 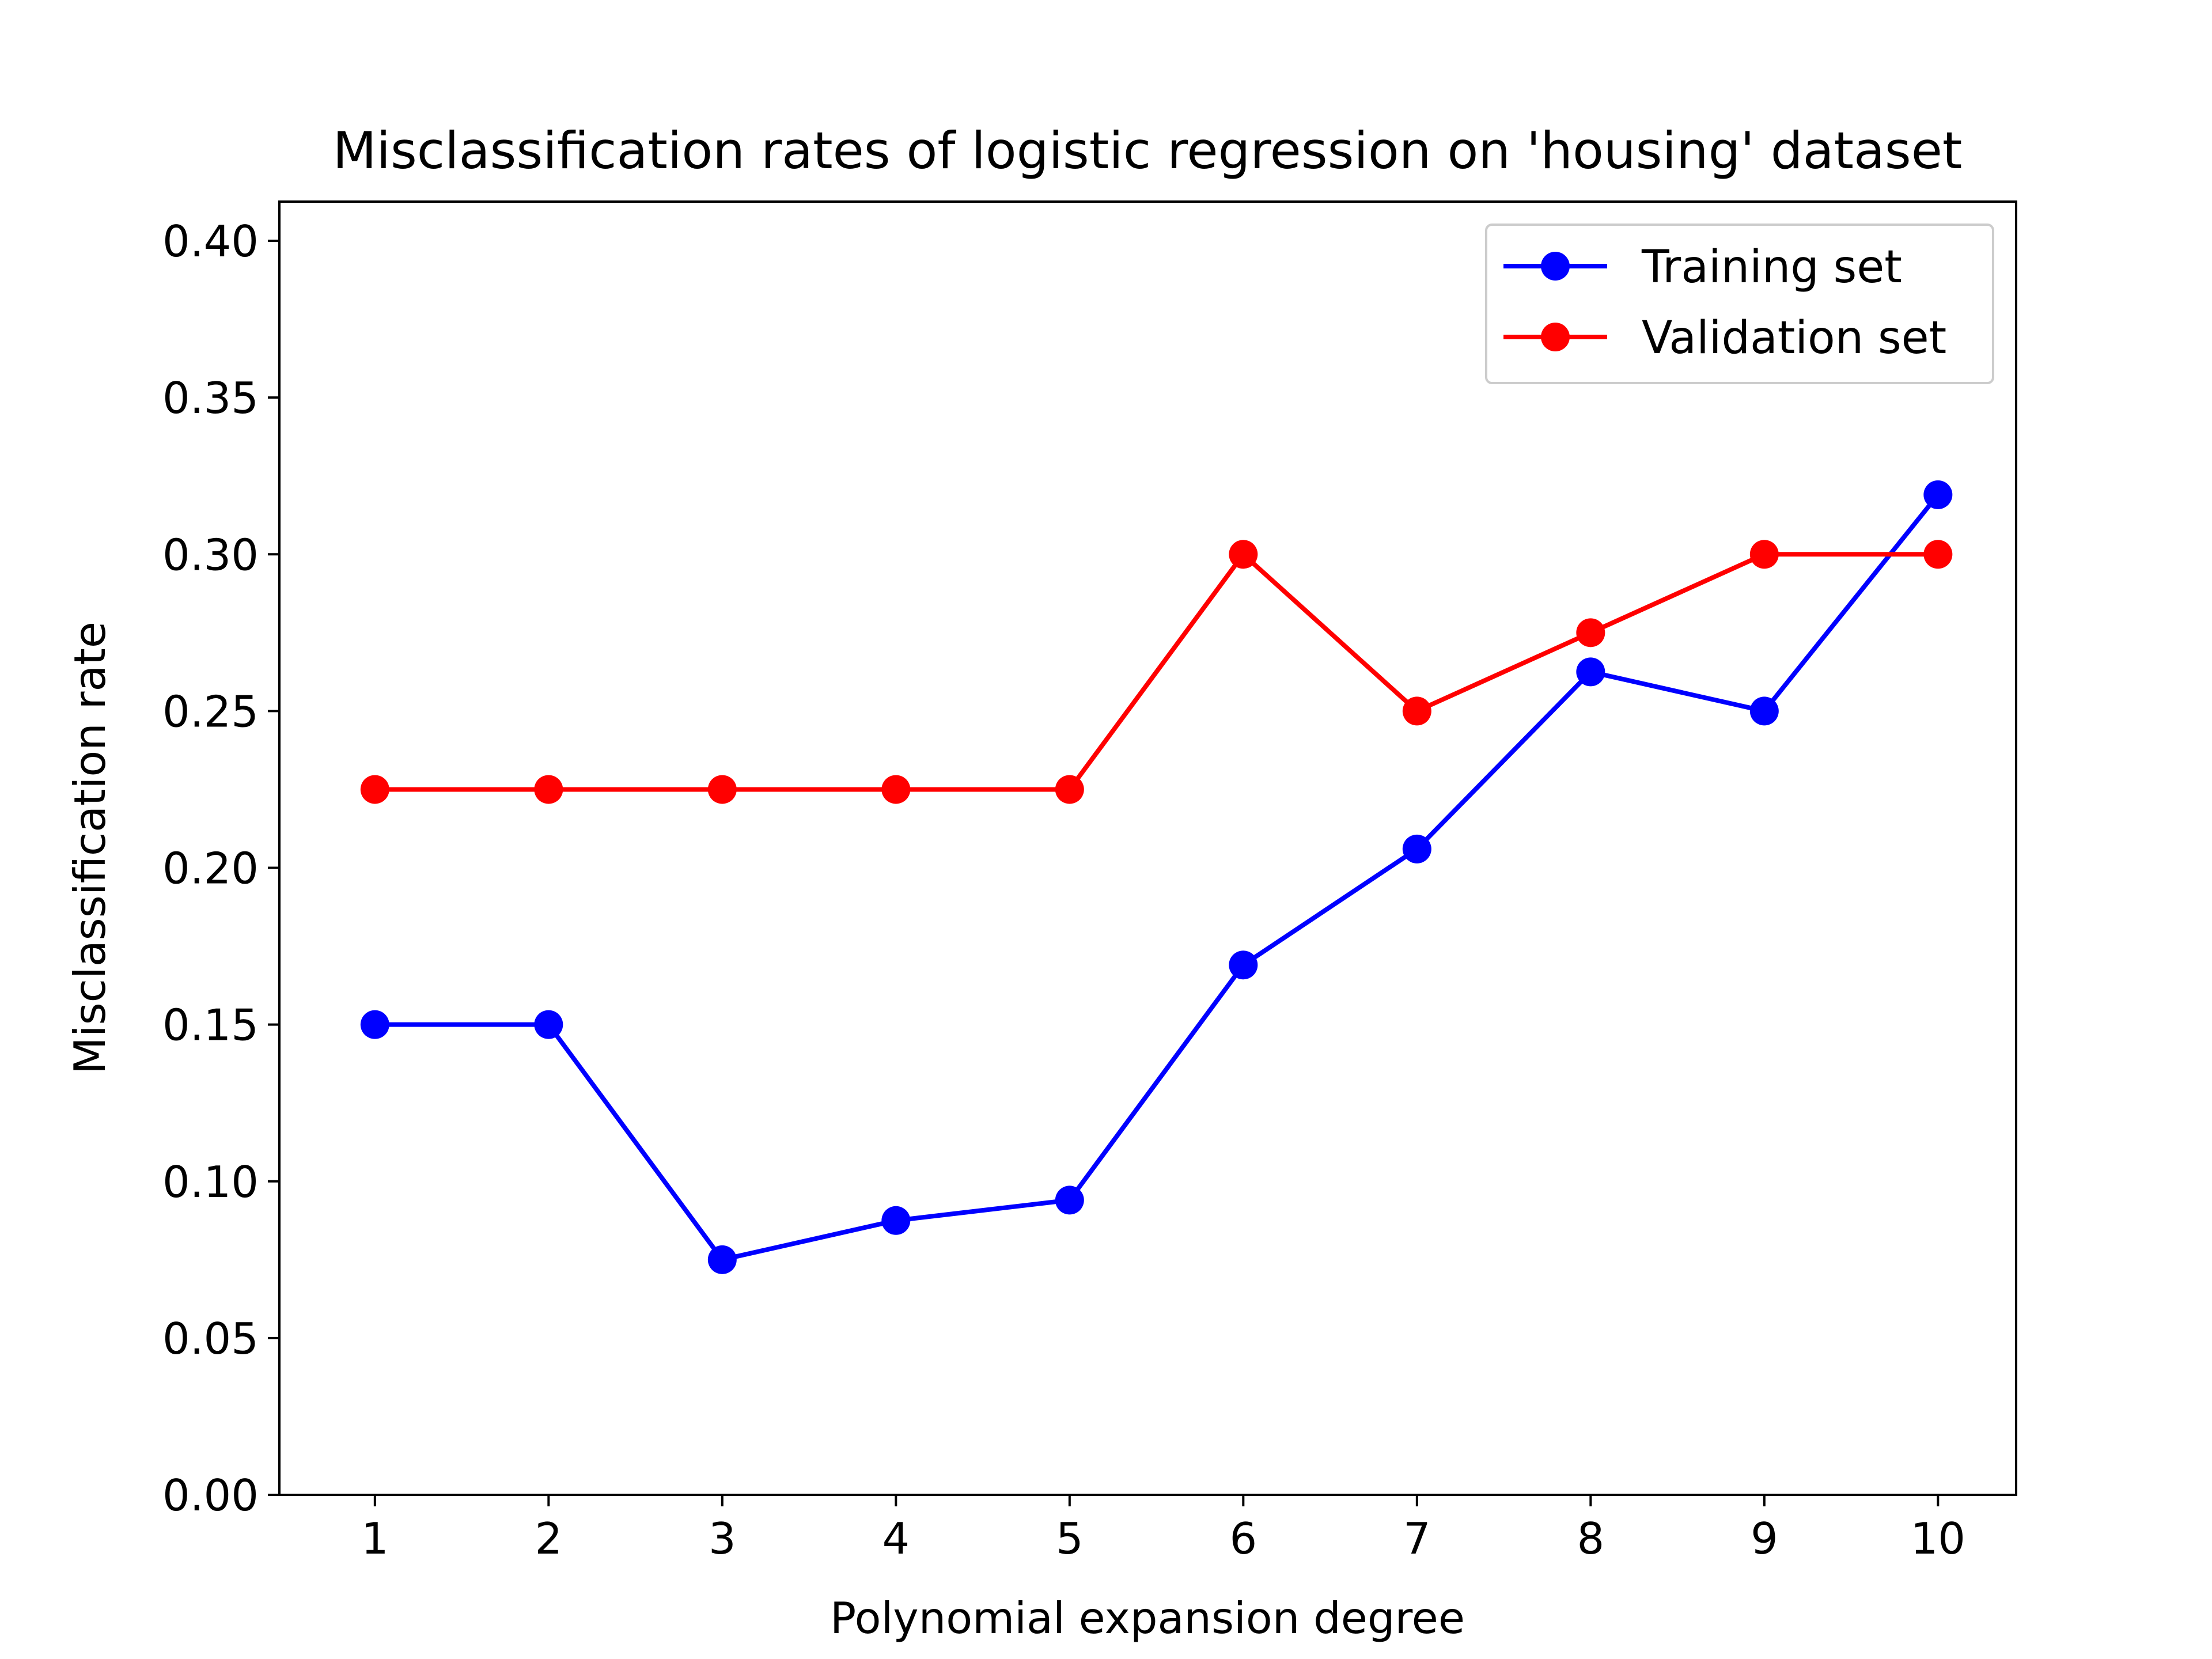 What do you see at coordinates (1938, 1538) in the screenshot?
I see `x-tick-label: 10` at bounding box center [1938, 1538].